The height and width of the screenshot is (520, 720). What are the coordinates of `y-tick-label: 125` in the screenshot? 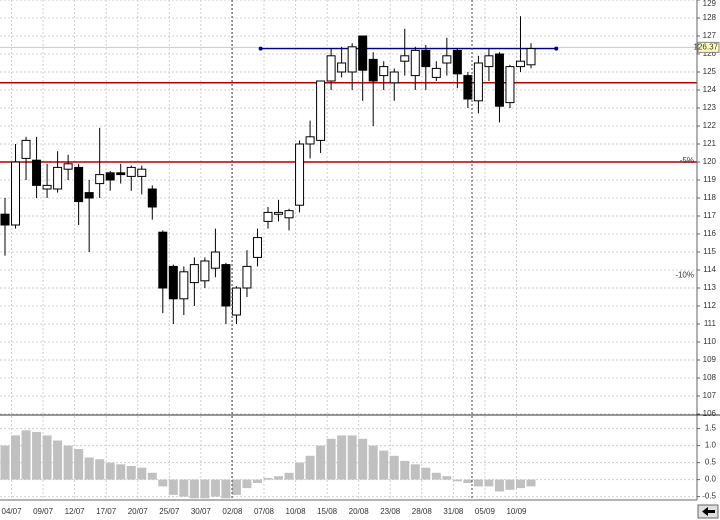 It's located at (710, 71).